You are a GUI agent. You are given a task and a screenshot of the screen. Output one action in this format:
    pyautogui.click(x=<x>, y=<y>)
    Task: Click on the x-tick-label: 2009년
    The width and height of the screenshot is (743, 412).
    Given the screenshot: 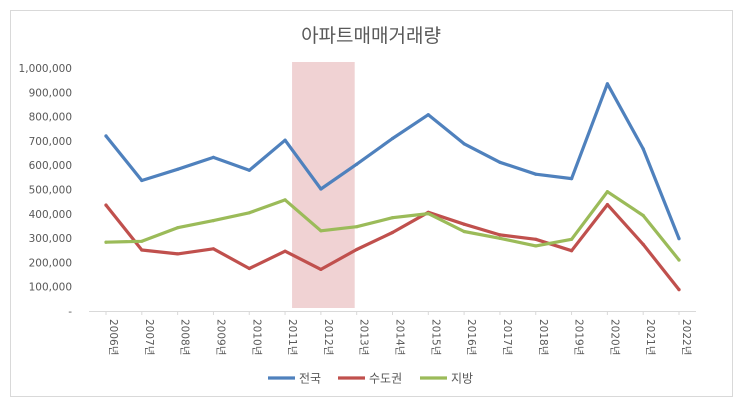 What is the action you would take?
    pyautogui.click(x=220, y=337)
    